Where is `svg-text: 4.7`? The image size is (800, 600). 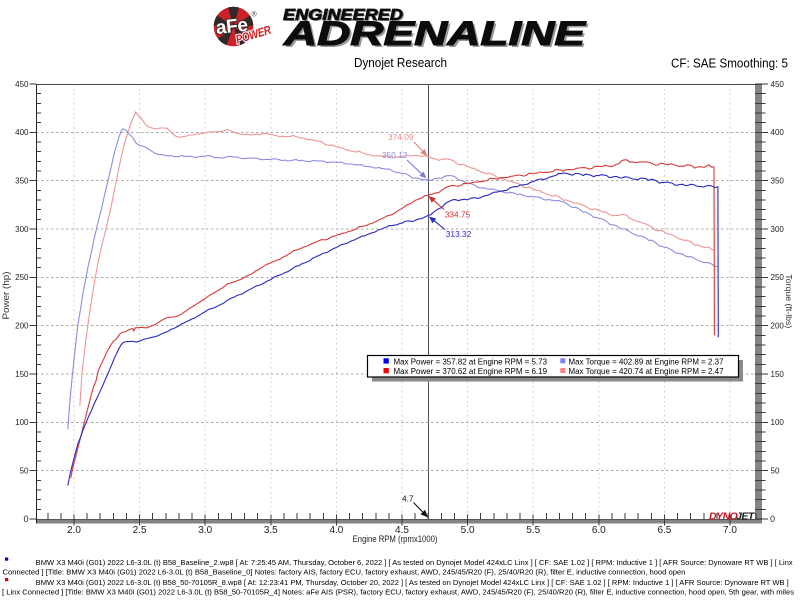 svg-text: 4.7 is located at coordinates (408, 499).